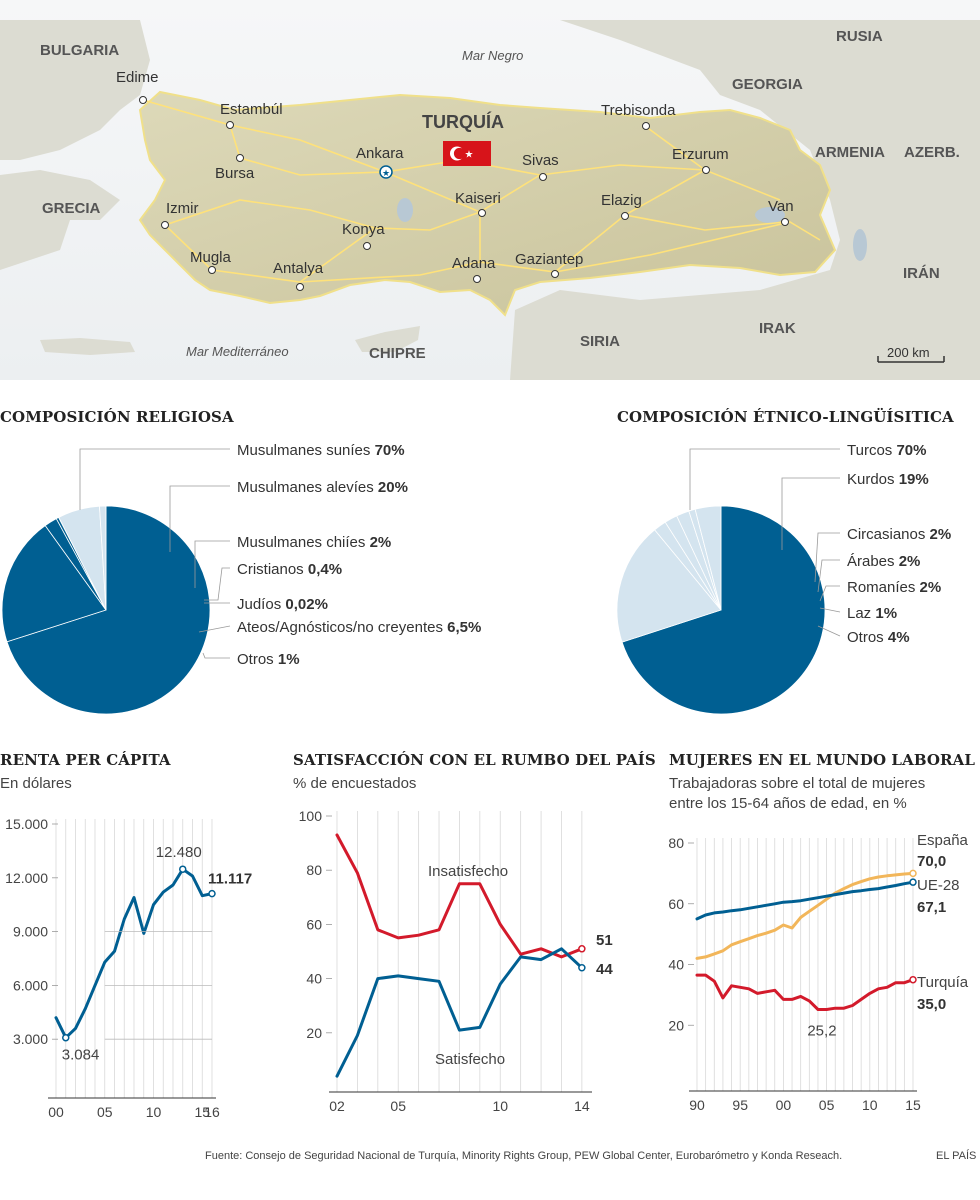  What do you see at coordinates (474, 263) in the screenshot?
I see `map-label-adana: Adana` at bounding box center [474, 263].